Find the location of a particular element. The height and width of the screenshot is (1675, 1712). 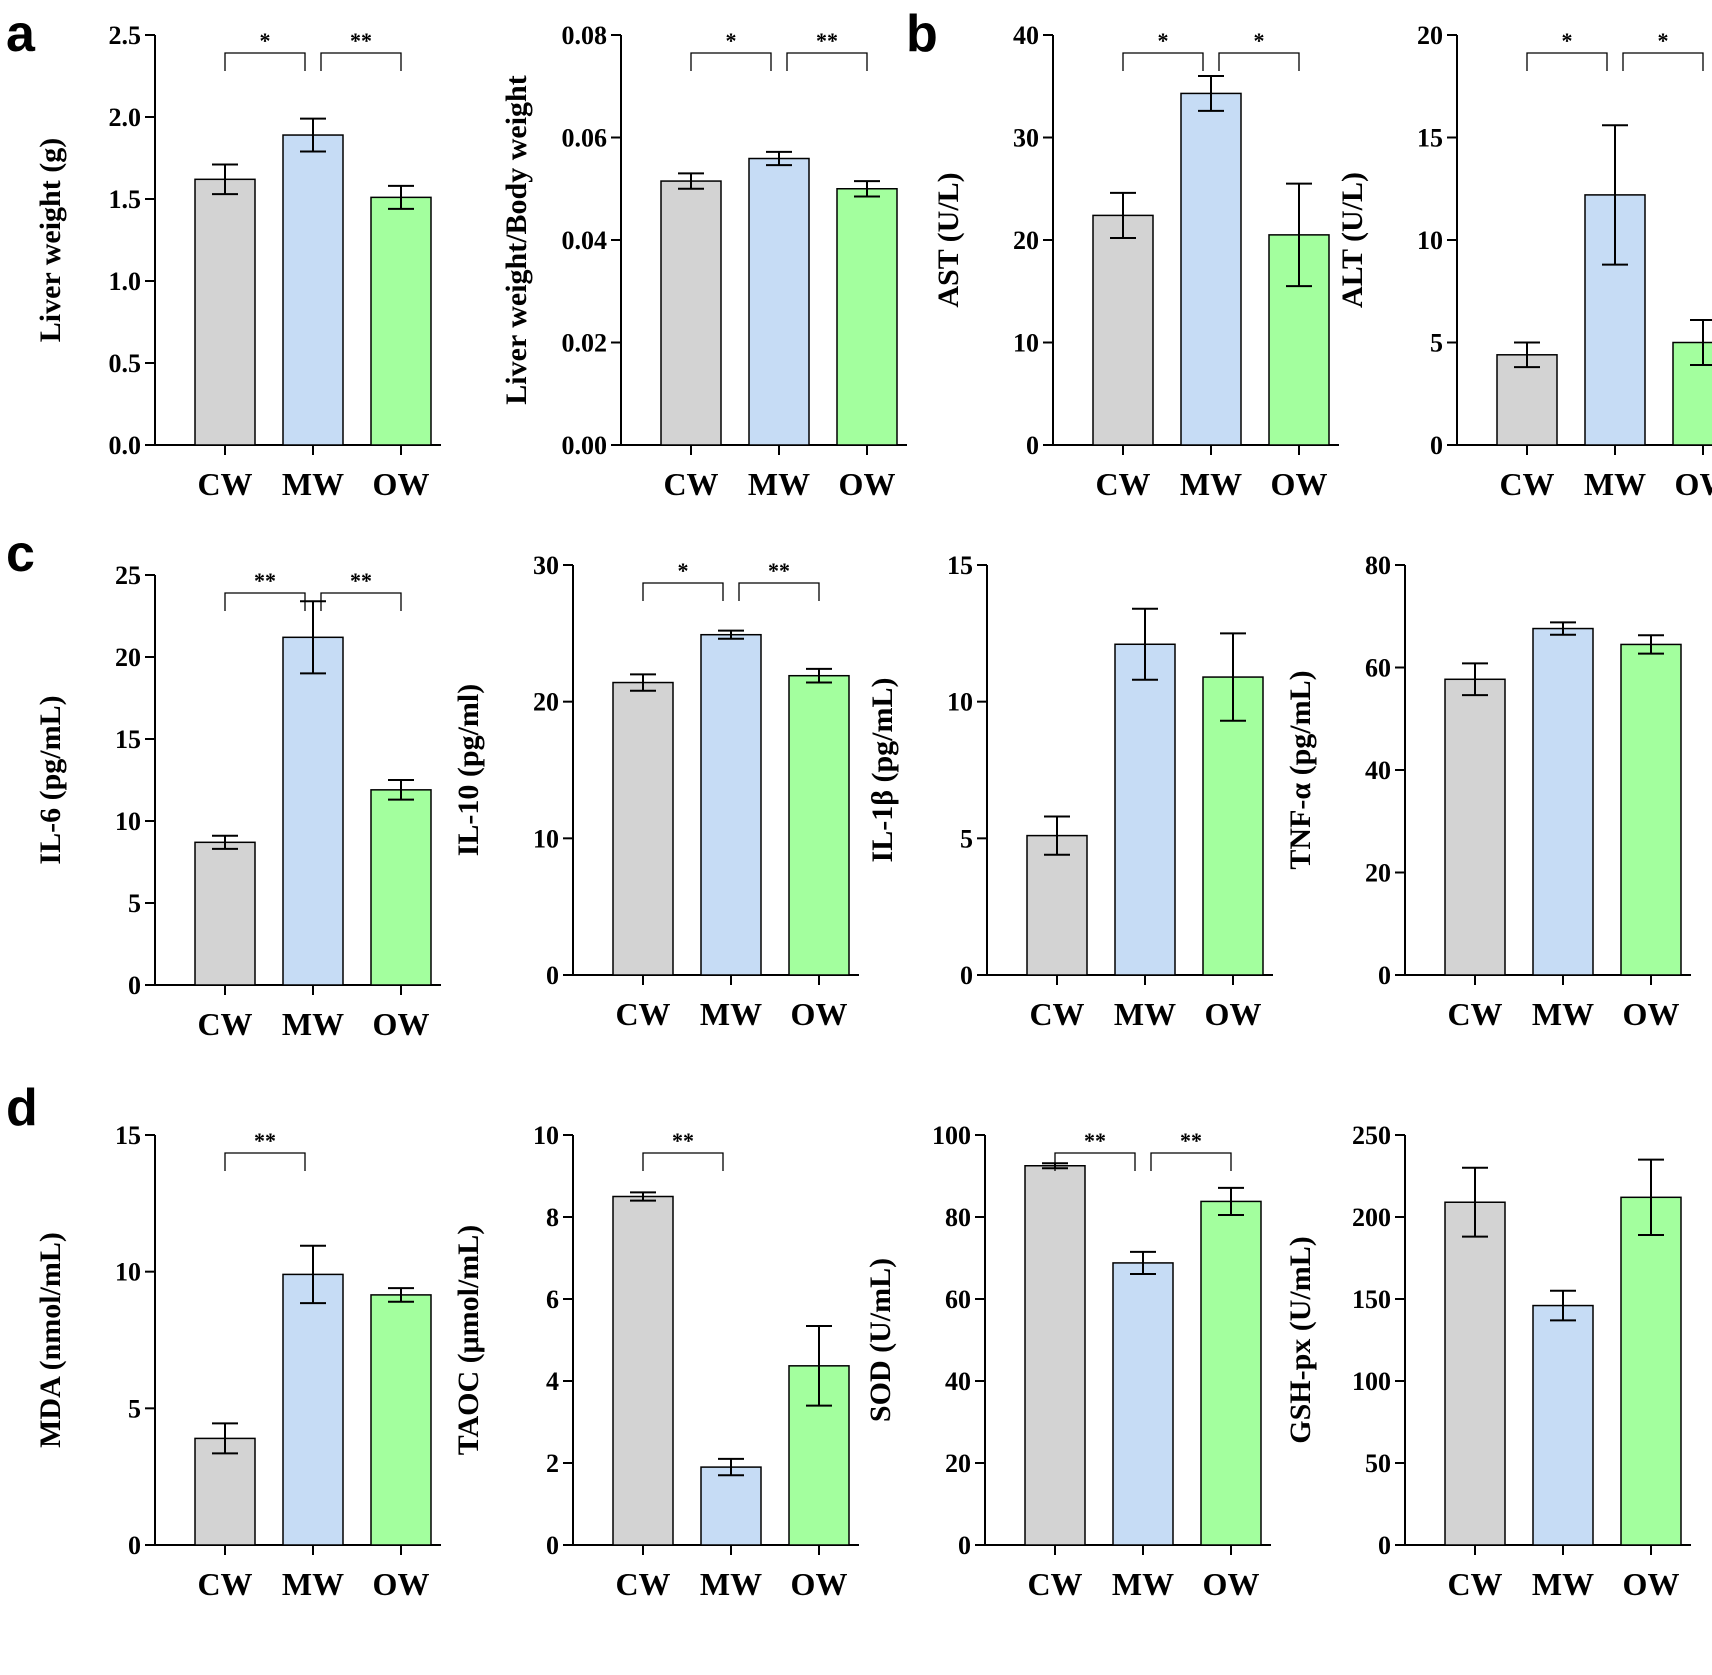

y-tick-label: 30 is located at coordinates (546, 565).